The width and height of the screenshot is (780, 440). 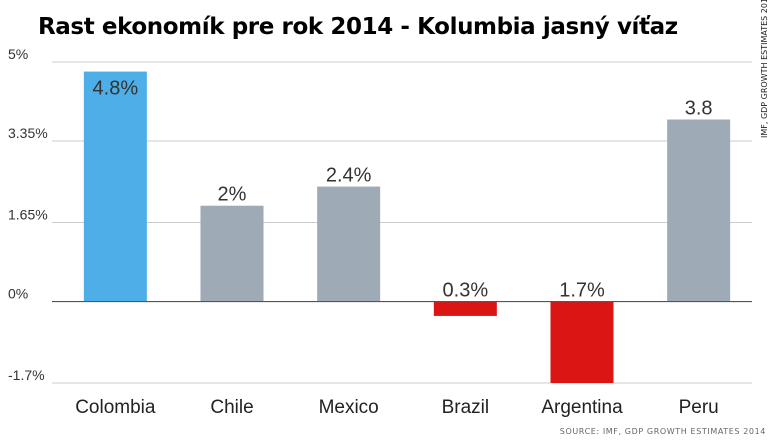 I want to click on bar-brazil, so click(x=465, y=308).